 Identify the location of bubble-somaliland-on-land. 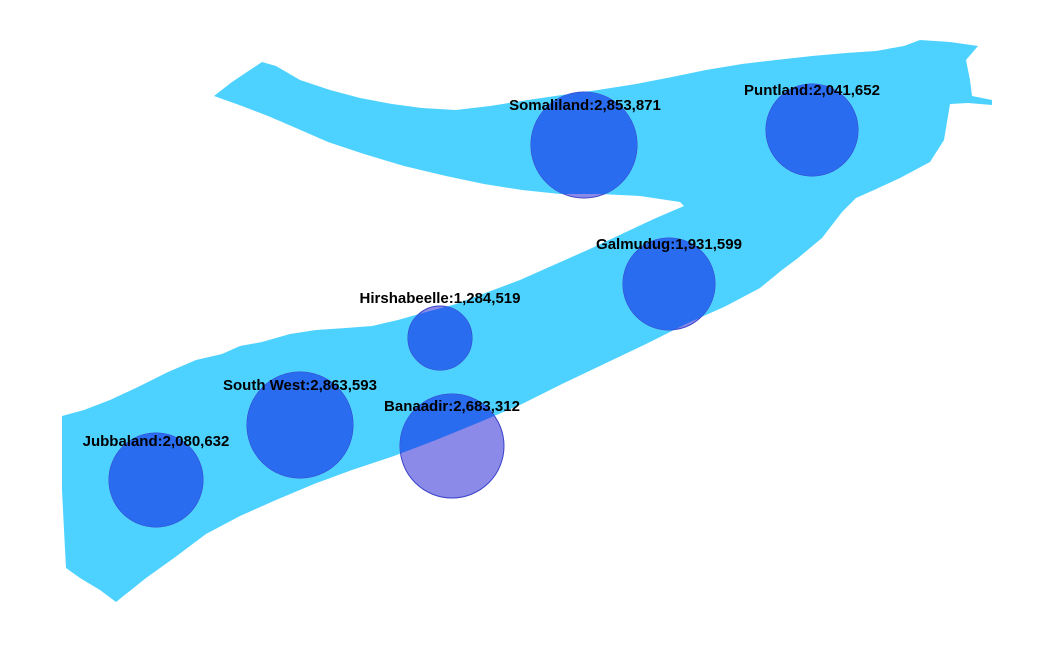
(584, 145).